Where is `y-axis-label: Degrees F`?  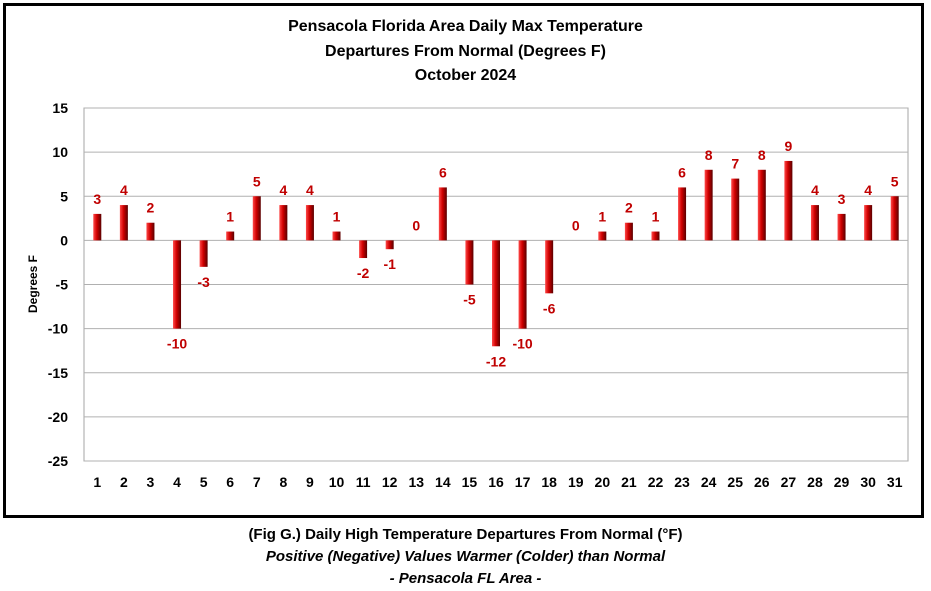 y-axis-label: Degrees F is located at coordinates (33, 284).